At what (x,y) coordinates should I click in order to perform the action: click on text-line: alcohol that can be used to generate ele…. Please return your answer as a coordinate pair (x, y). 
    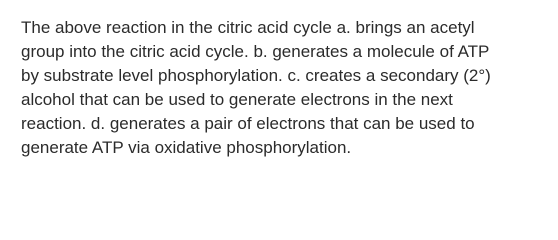
    Looking at the image, I should click on (237, 99).